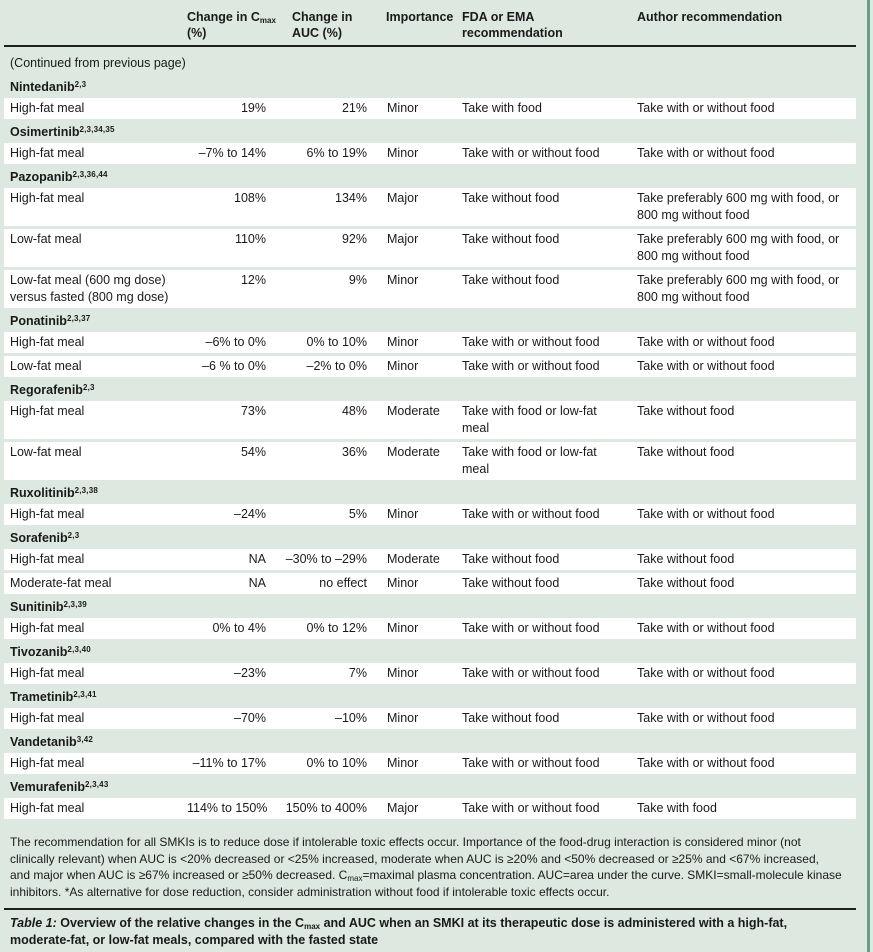  What do you see at coordinates (326, 808) in the screenshot?
I see `cell-auc: 150% to 400%` at bounding box center [326, 808].